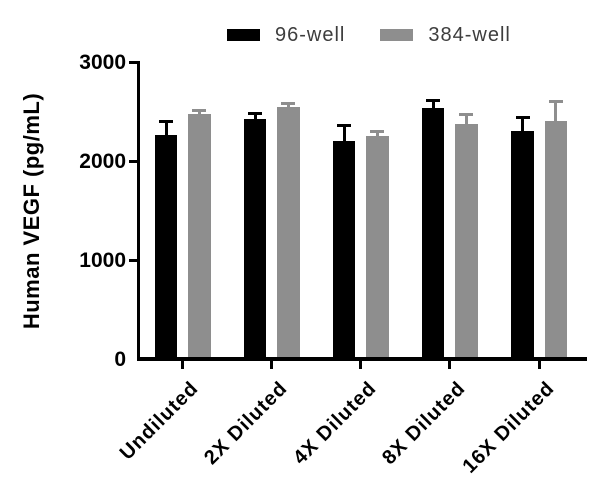 This screenshot has height=500, width=600. Describe the element at coordinates (102, 161) in the screenshot. I see `y-tick-label: 2000` at that location.